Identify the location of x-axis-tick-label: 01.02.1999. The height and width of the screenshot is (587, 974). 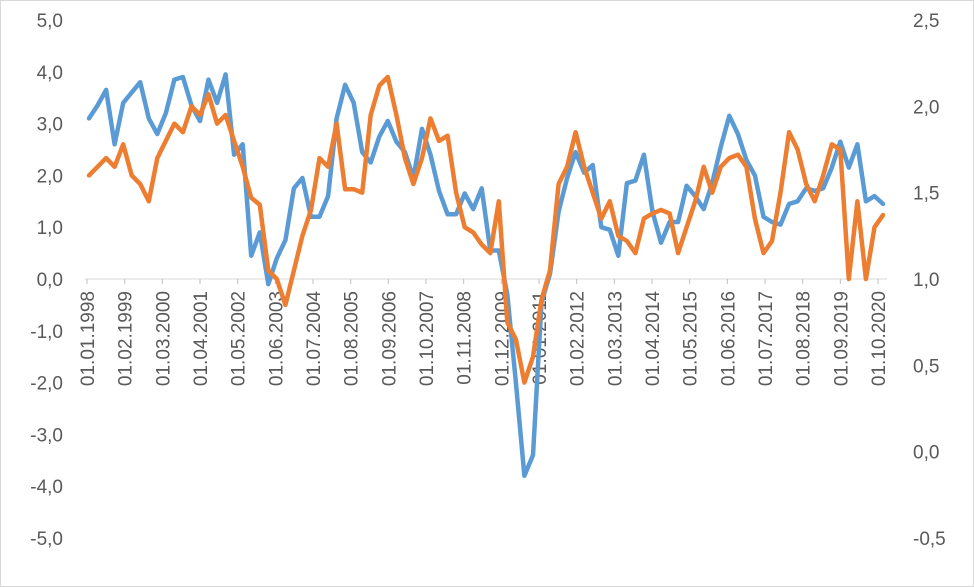
(126, 338).